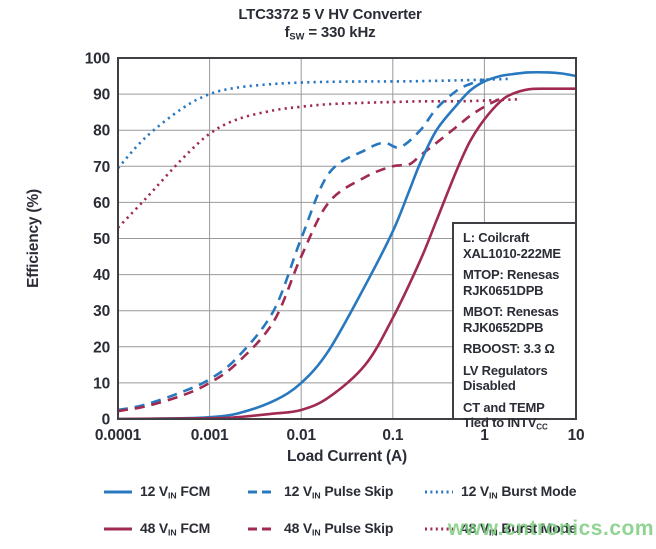  I want to click on legend-item-48vin-pulse-skip: 48 VIN Pulse Skip, so click(320, 529).